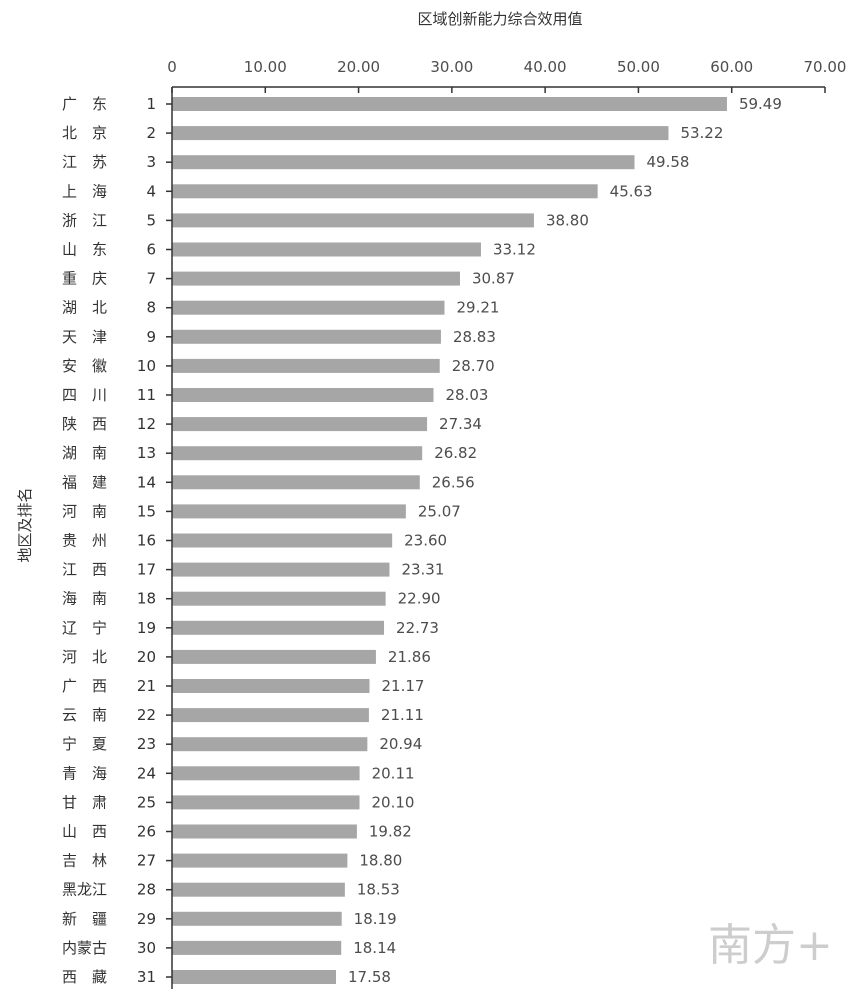  What do you see at coordinates (25, 524) in the screenshot?
I see `y-axis-title: 地区及排名` at bounding box center [25, 524].